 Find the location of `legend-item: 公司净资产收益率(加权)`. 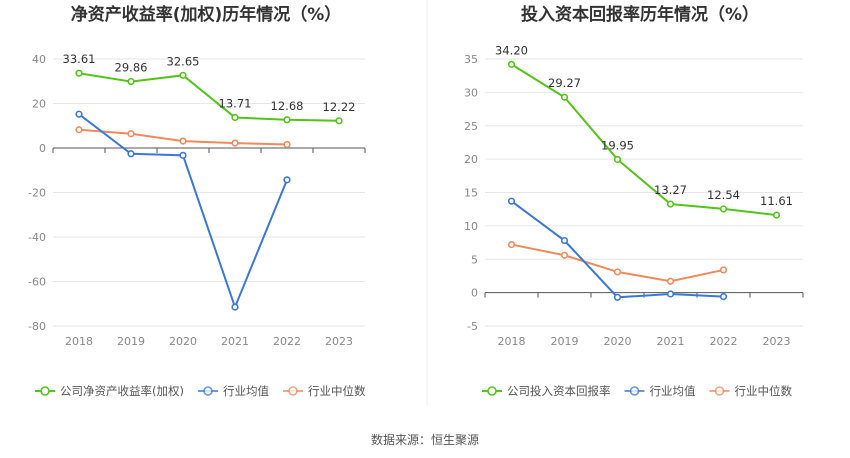

legend-item: 公司净资产收益率(加权) is located at coordinates (109, 391).